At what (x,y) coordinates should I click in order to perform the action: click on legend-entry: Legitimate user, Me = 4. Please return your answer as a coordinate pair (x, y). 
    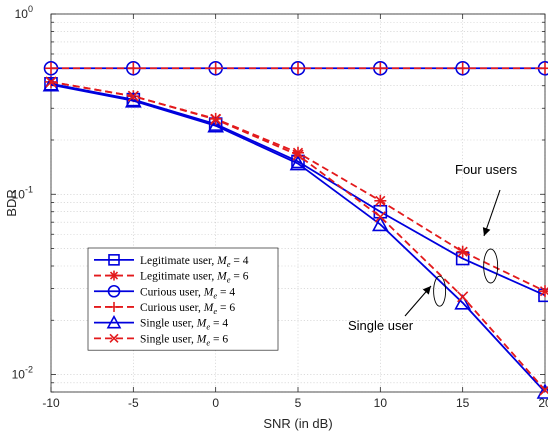
    Looking at the image, I should click on (171, 261).